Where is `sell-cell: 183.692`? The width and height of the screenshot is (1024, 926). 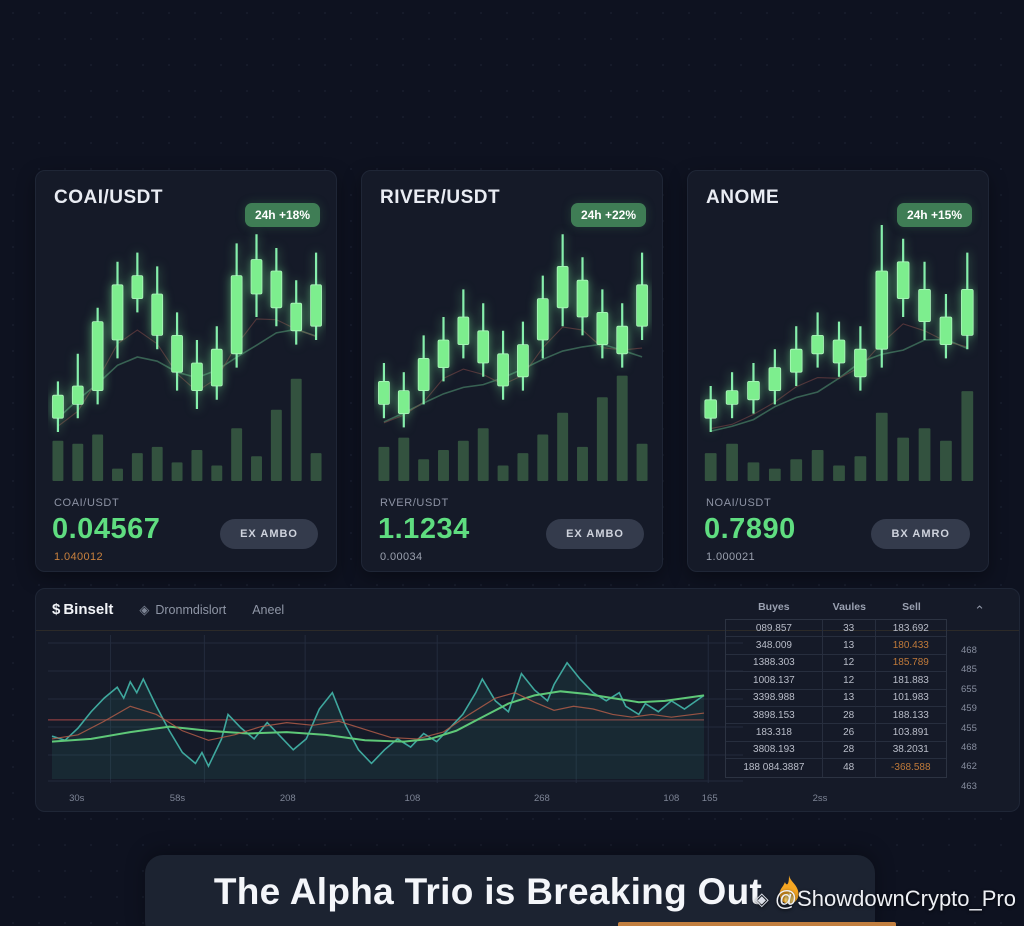 sell-cell: 183.692 is located at coordinates (910, 628).